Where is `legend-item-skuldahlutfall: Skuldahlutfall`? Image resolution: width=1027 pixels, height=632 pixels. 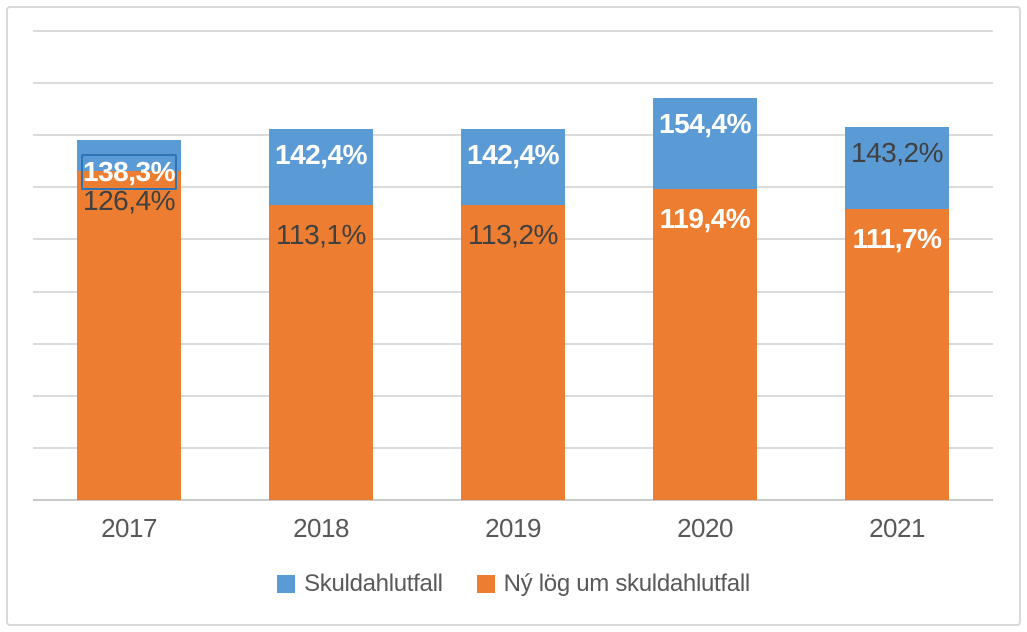
legend-item-skuldahlutfall: Skuldahlutfall is located at coordinates (360, 584).